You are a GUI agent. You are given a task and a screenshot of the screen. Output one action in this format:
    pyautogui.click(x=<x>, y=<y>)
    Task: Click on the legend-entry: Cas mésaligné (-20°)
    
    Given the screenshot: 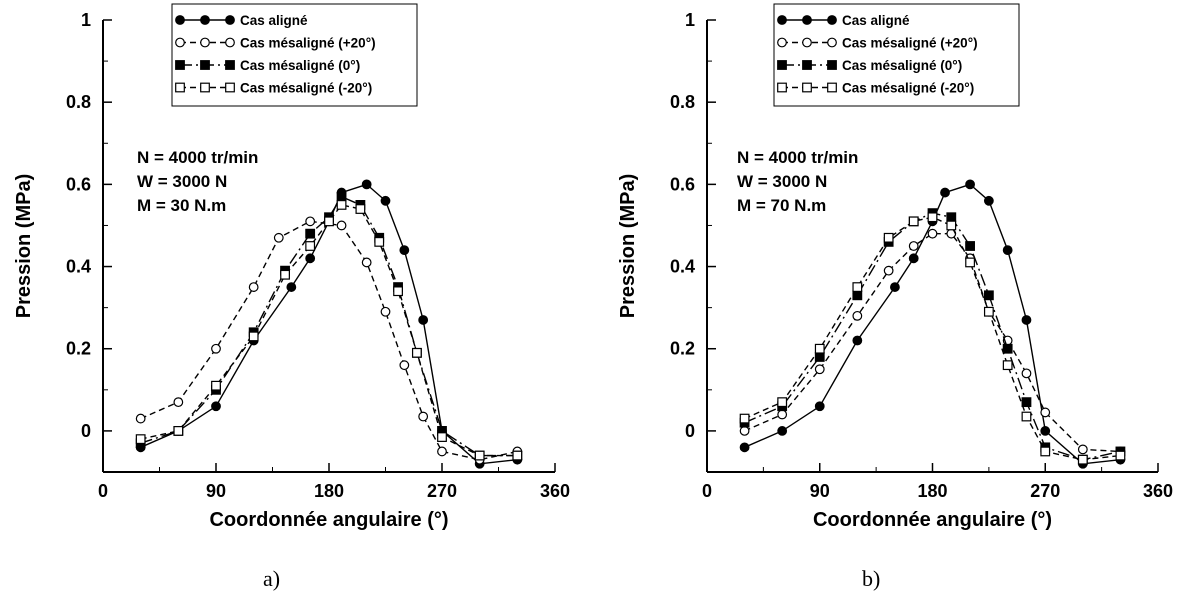 What is the action you would take?
    pyautogui.click(x=306, y=88)
    